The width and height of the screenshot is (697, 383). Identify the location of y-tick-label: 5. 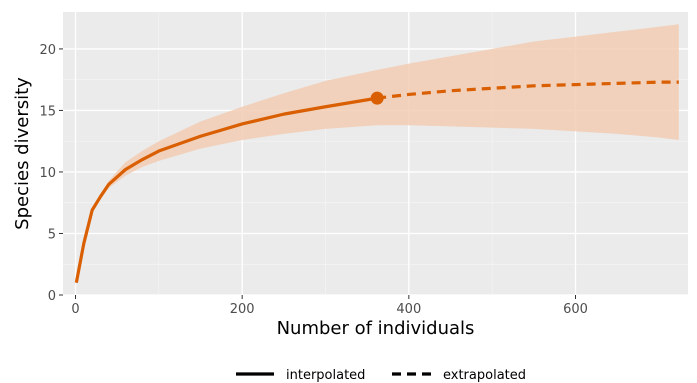
(52, 234).